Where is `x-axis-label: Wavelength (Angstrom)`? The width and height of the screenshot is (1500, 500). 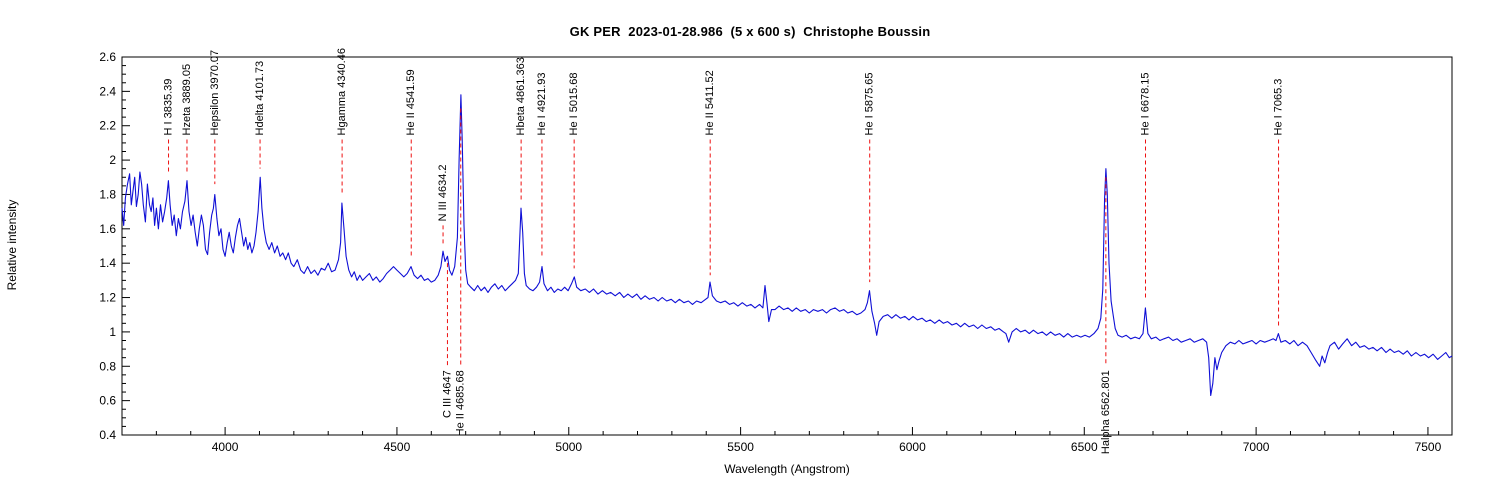
x-axis-label: Wavelength (Angstrom) is located at coordinates (787, 469).